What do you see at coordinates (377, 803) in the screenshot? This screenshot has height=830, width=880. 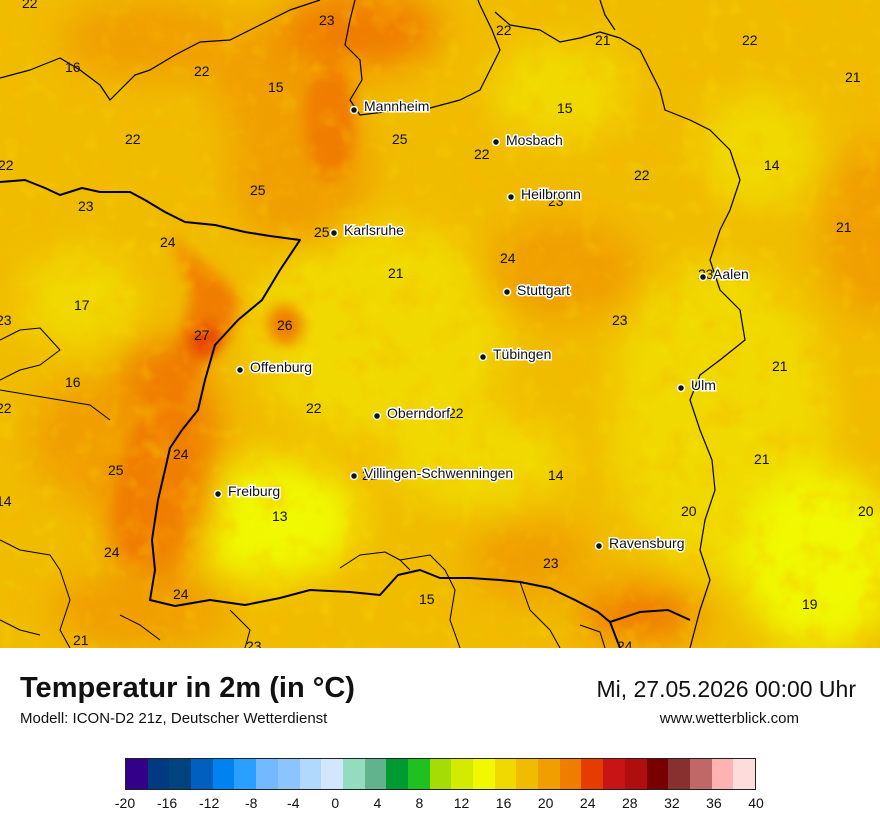 I see `legend-tick-label: 4` at bounding box center [377, 803].